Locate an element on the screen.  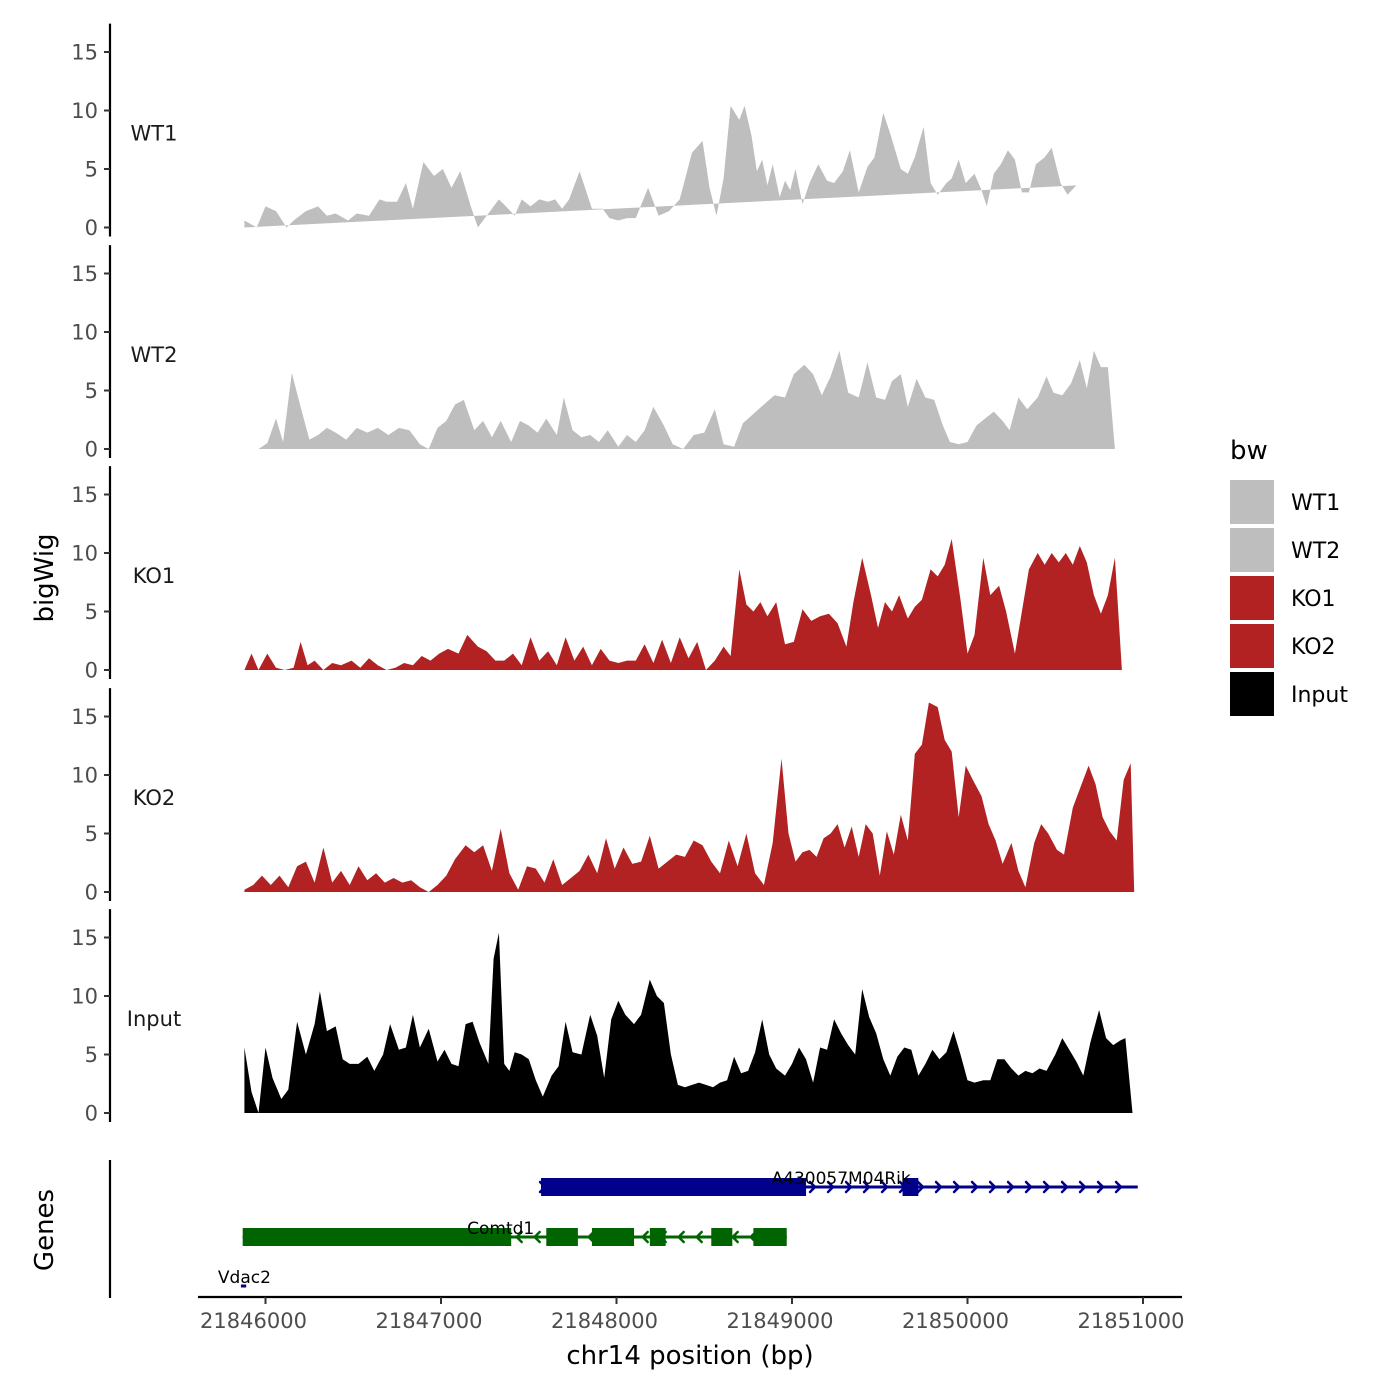
genes-panel: A430057M04Rik Comtd1 Vdac2 is located at coordinates (623, 1229).